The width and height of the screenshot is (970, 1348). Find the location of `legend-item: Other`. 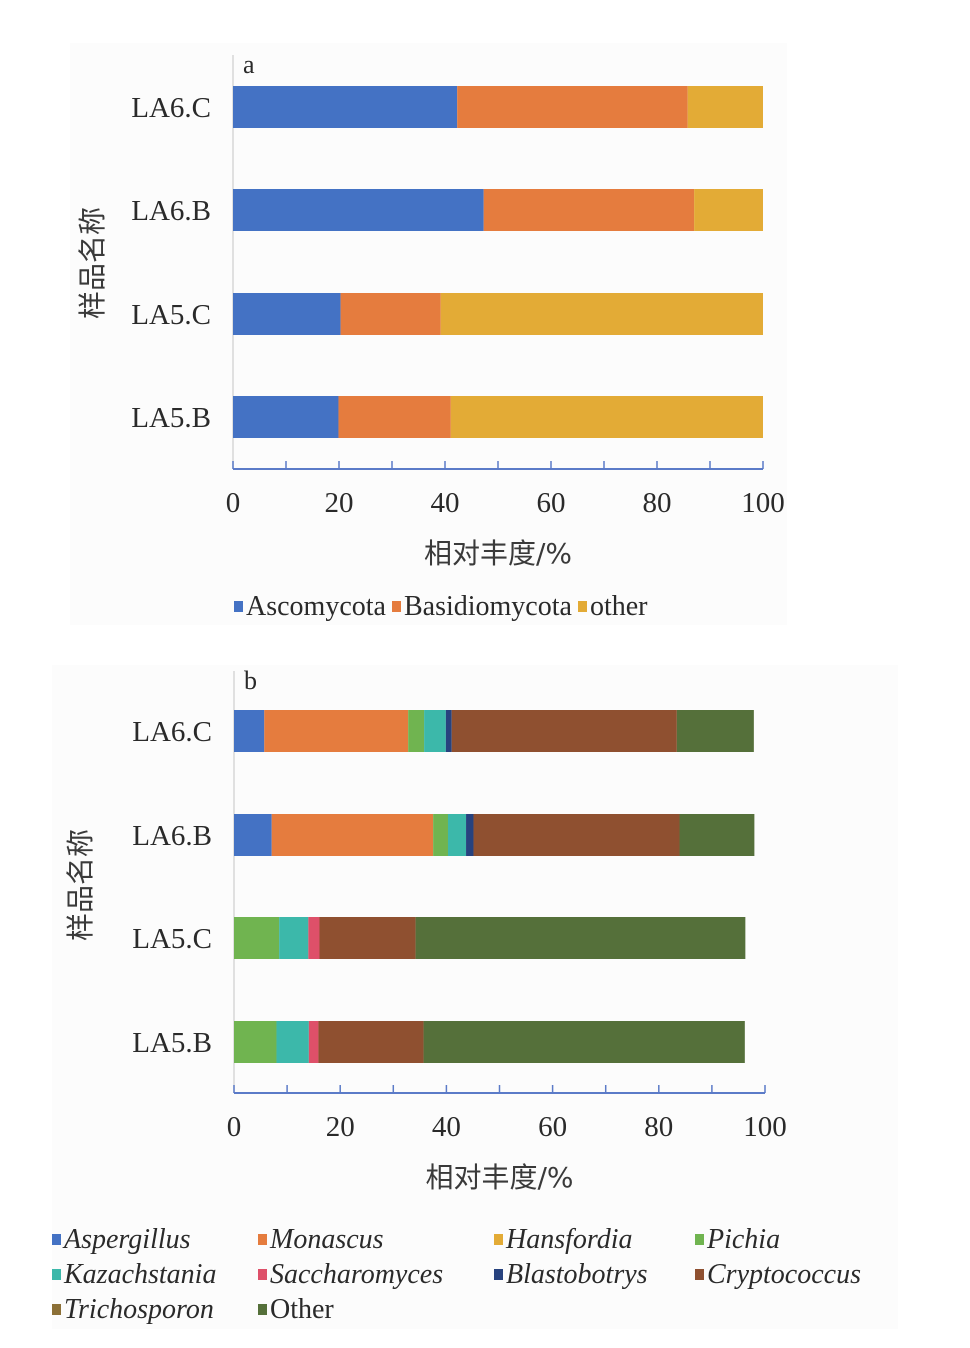

legend-item: Other is located at coordinates (296, 1309).